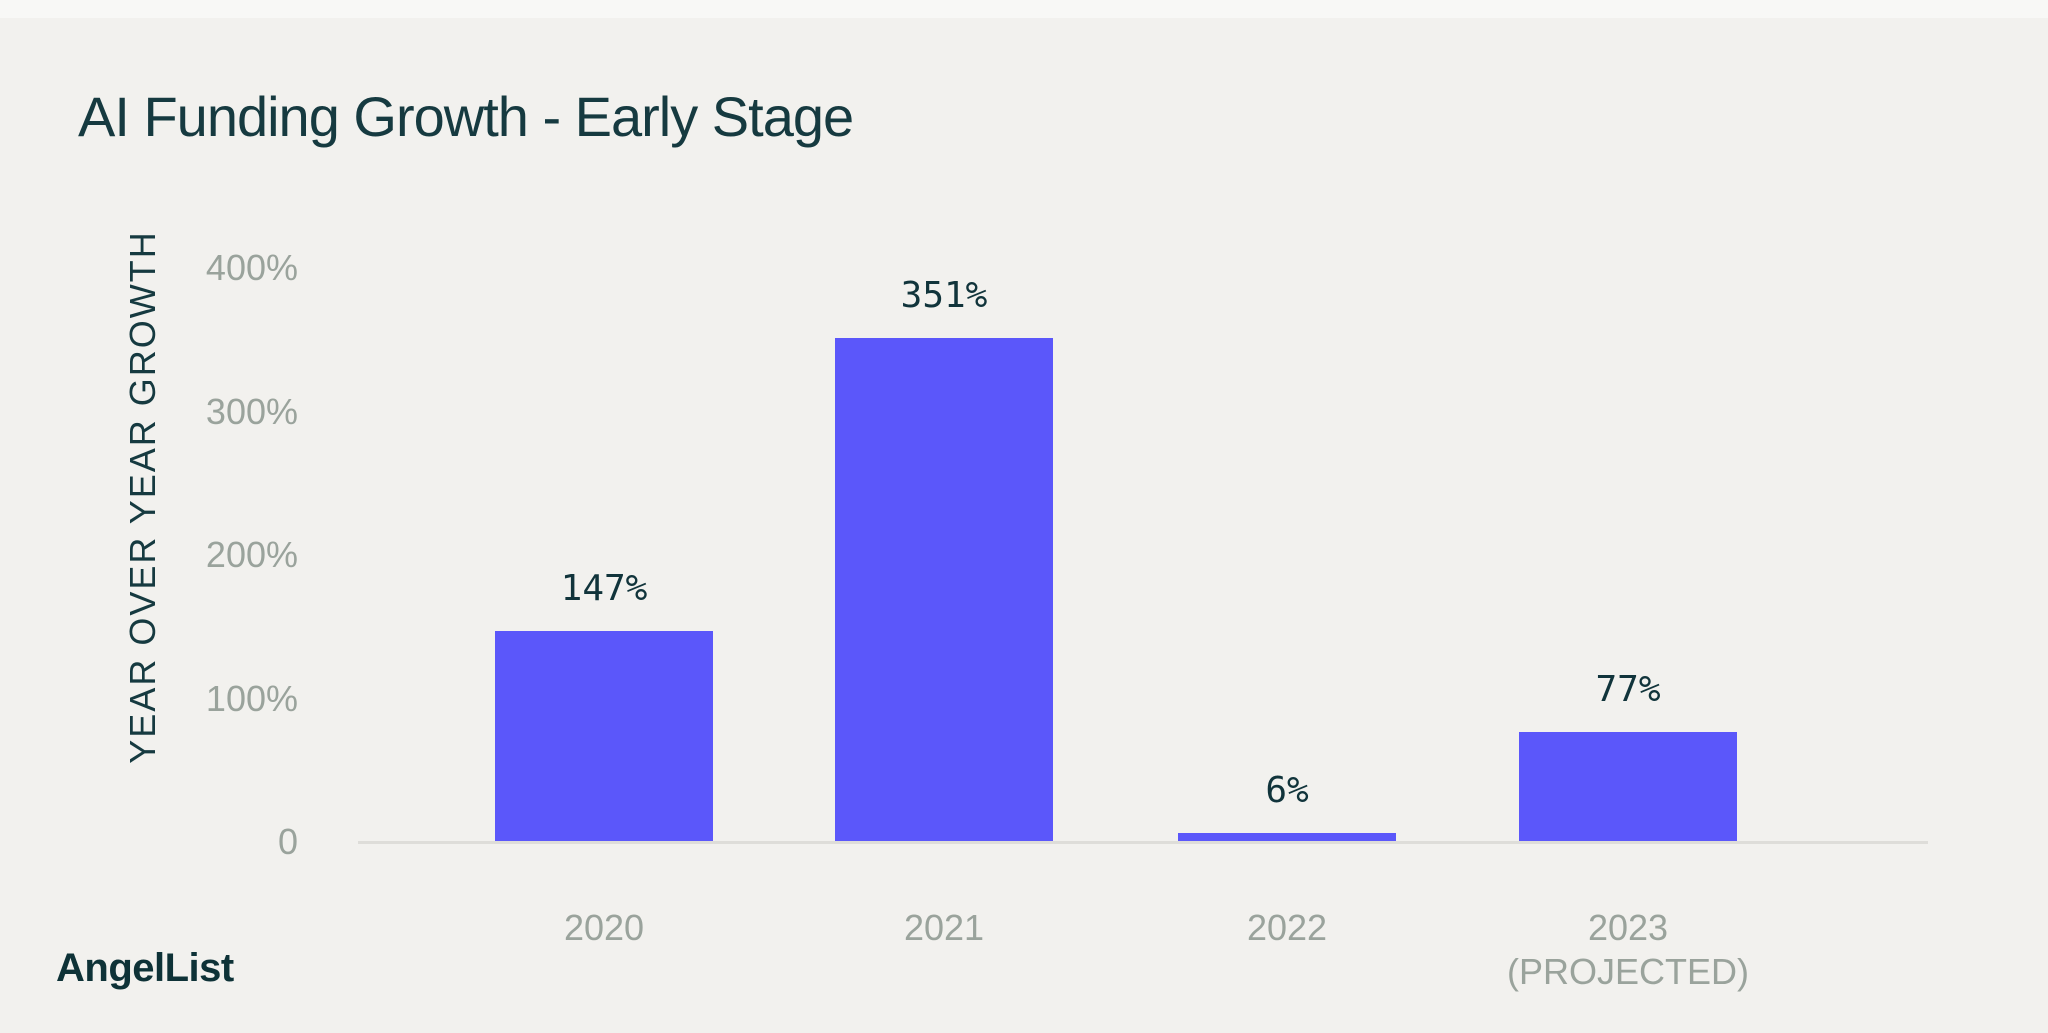  Describe the element at coordinates (251, 267) in the screenshot. I see `y-tick-label: 400%` at that location.